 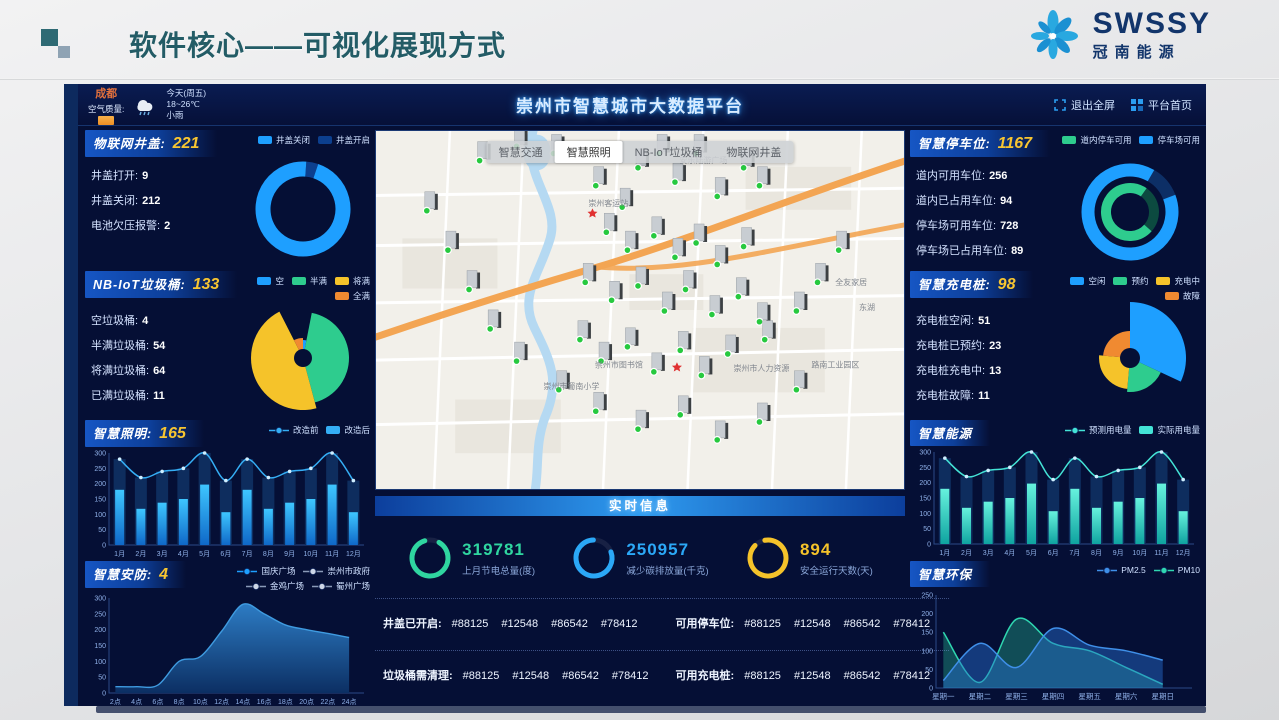 I want to click on platform-home-button: 平台首页, so click(x=1161, y=105).